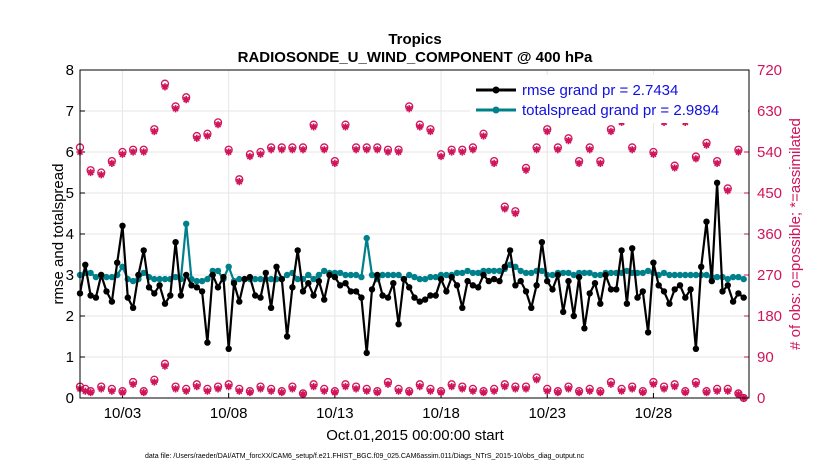 This screenshot has width=830, height=470. What do you see at coordinates (70, 70) in the screenshot?
I see `y-tick-label: 8` at bounding box center [70, 70].